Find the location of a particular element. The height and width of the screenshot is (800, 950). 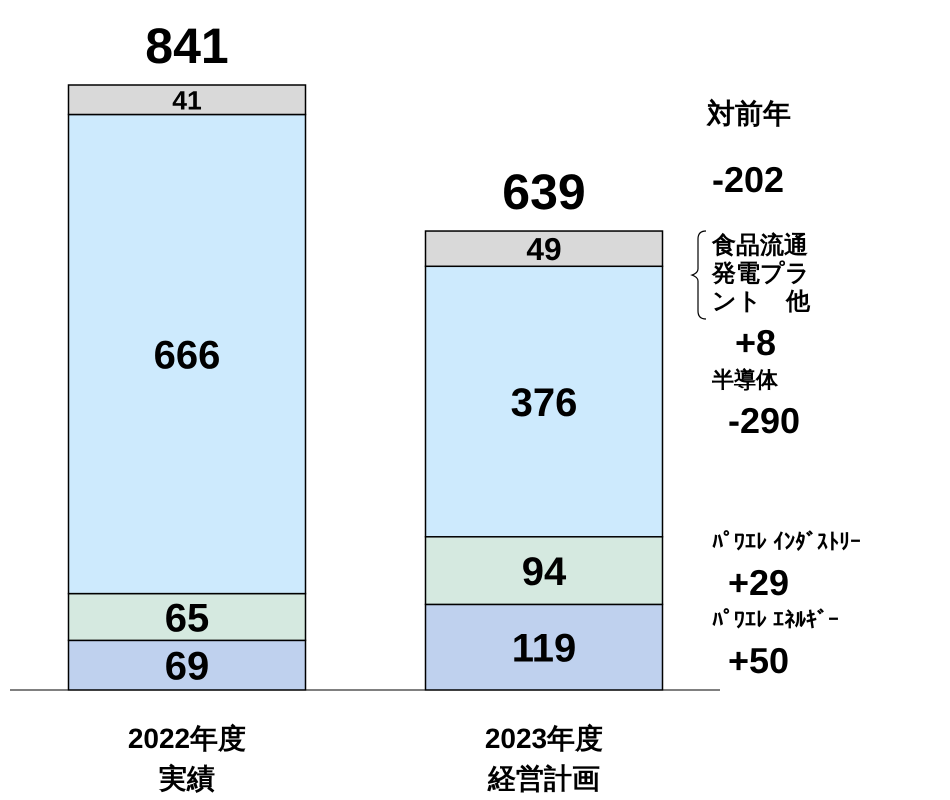

text: -290 is located at coordinates (764, 421).